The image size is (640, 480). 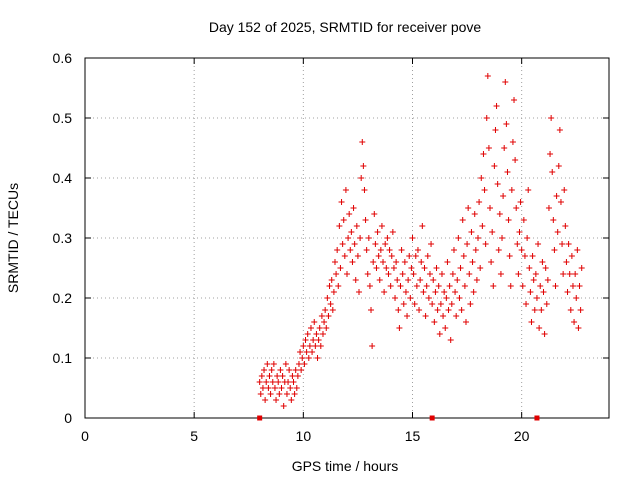 I want to click on zero-marker, so click(x=432, y=418).